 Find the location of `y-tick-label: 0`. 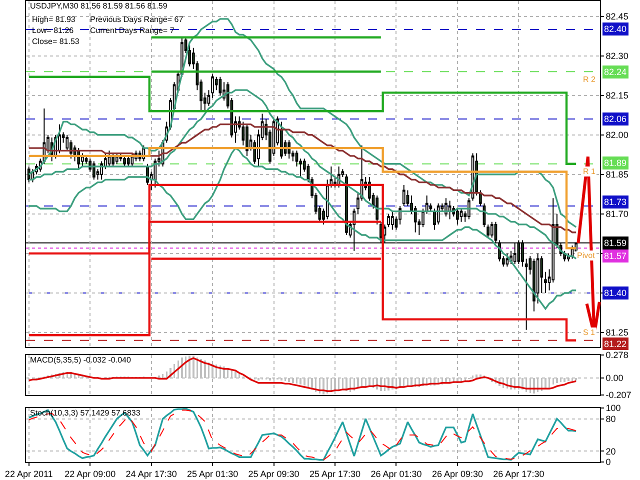

y-tick-label: 0 is located at coordinates (608, 462).